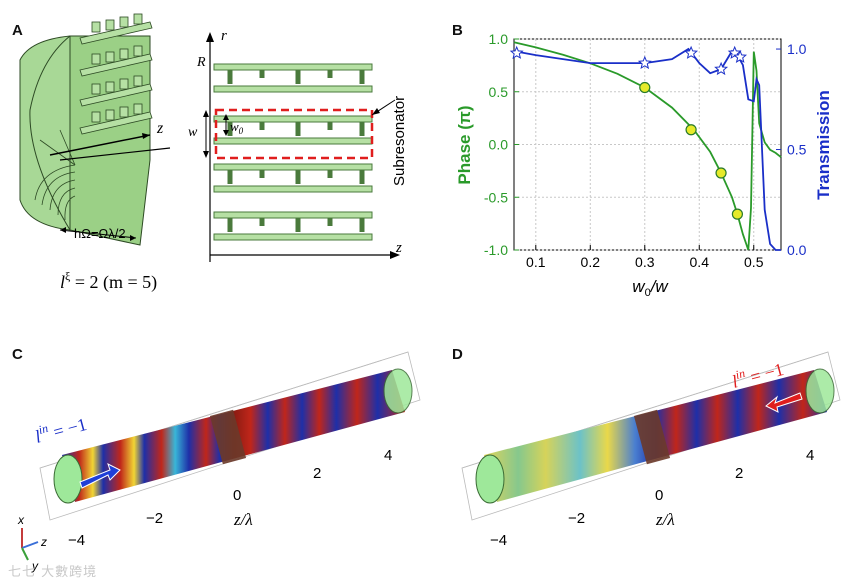 The width and height of the screenshot is (860, 587). What do you see at coordinates (665, 519) in the screenshot?
I see `panel-d-axis-label: z/λ` at bounding box center [665, 519].